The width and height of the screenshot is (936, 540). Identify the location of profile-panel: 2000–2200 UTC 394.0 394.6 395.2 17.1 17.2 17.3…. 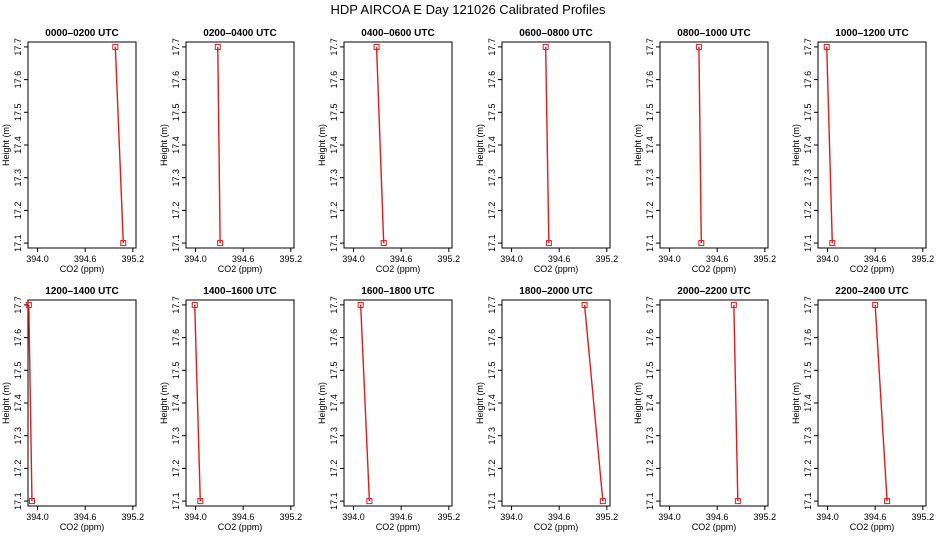
(704, 409).